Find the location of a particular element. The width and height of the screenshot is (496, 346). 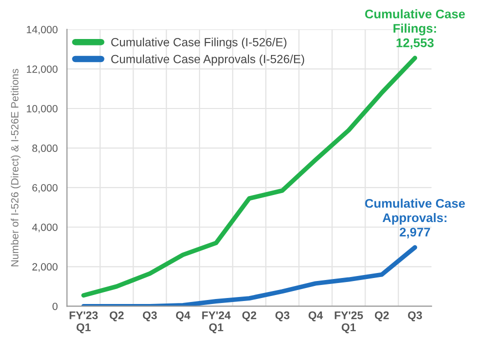

annotation: Cumulative Case Approvals: 2,977 is located at coordinates (415, 218).